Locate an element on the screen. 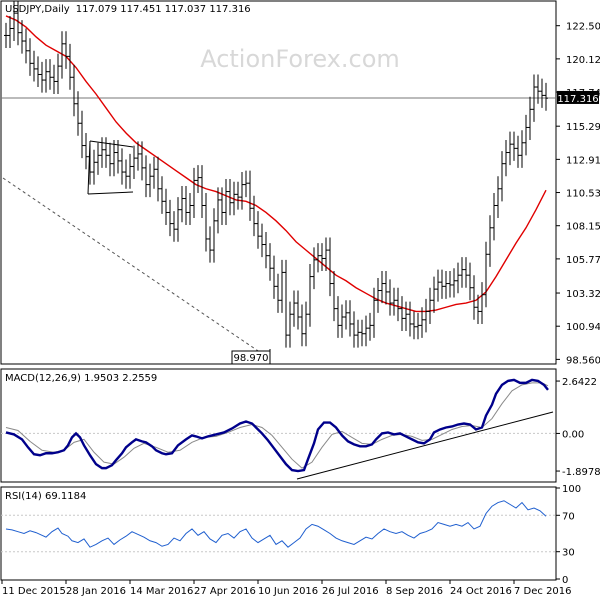  current-price-tag: 117.316 is located at coordinates (578, 97).